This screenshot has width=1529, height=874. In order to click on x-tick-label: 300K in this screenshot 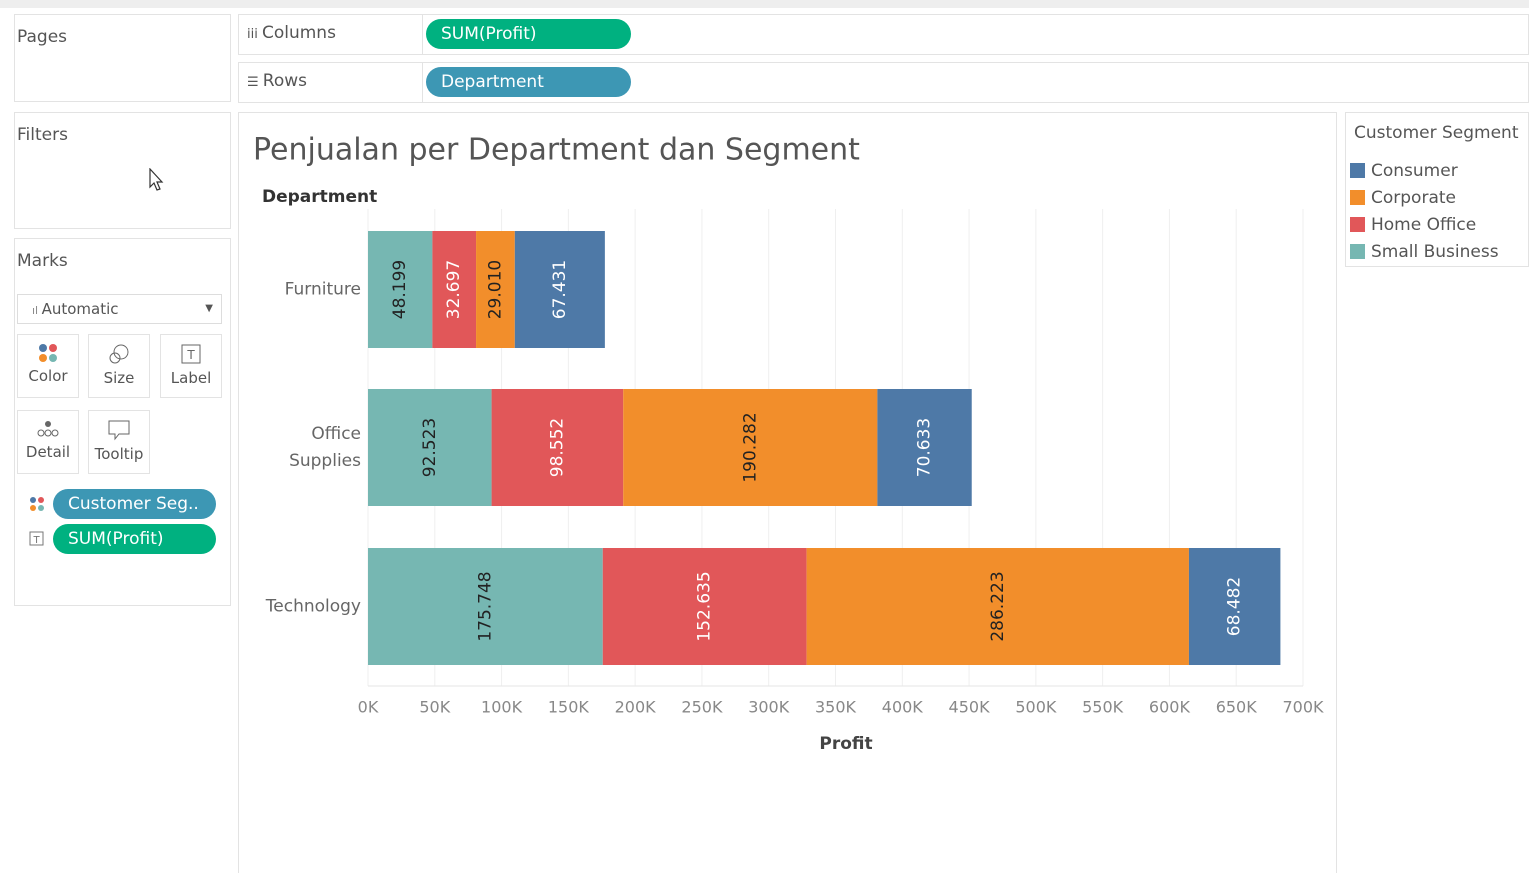, I will do `click(769, 707)`.